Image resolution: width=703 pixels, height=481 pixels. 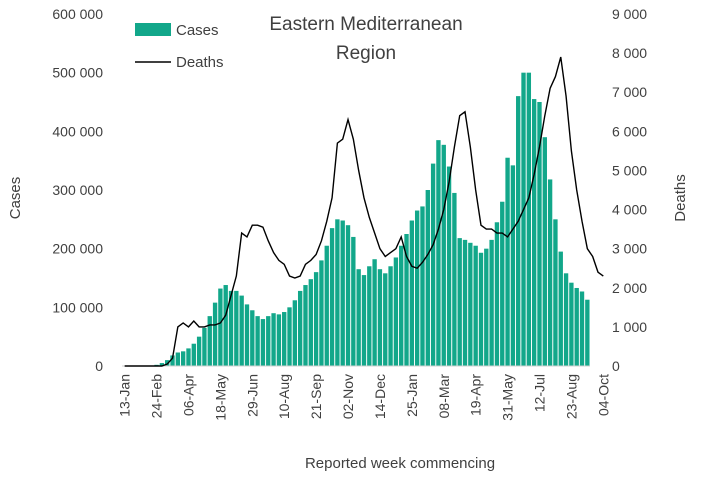 I want to click on x-tick-label: 12-Jul, so click(x=539, y=393).